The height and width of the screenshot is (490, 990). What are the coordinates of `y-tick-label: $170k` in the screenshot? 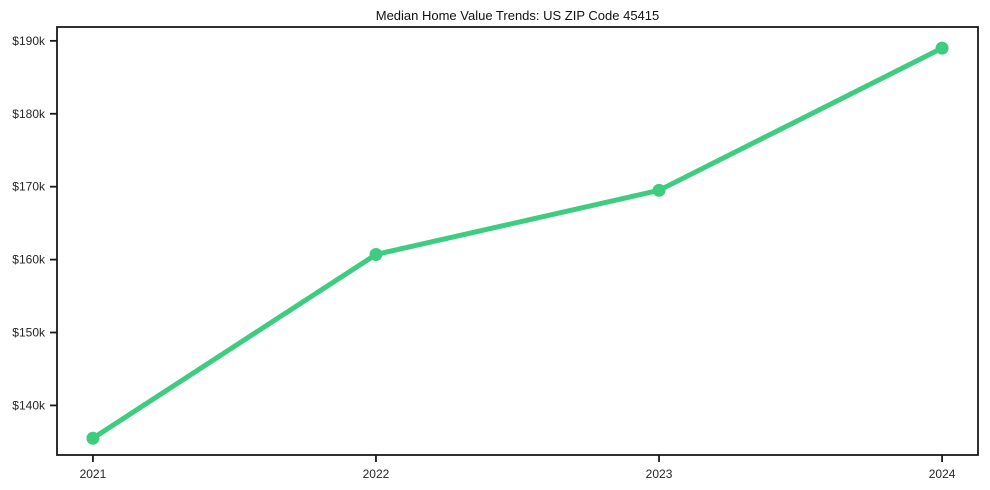 It's located at (29, 187).